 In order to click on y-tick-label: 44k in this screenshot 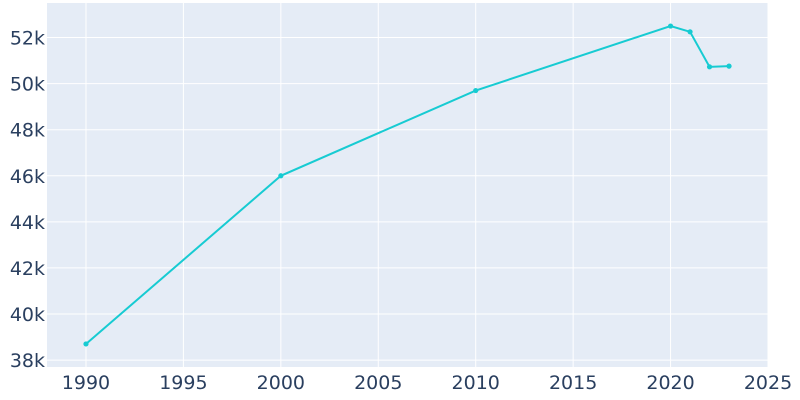, I will do `click(27, 223)`.